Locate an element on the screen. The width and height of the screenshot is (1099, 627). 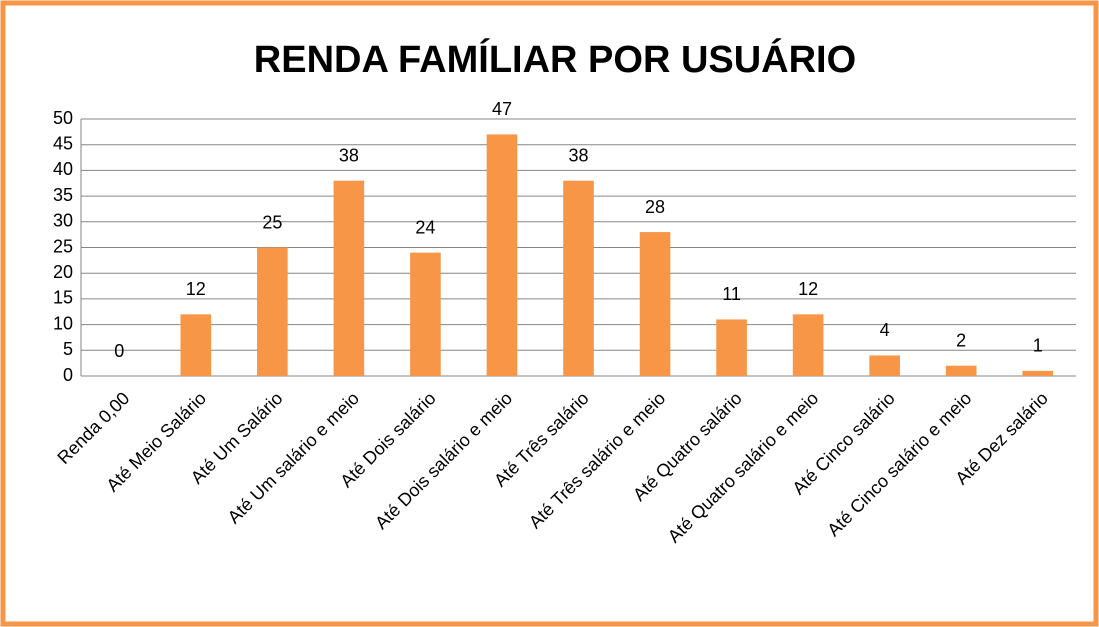
y-tick-label: 20 is located at coordinates (63, 272).